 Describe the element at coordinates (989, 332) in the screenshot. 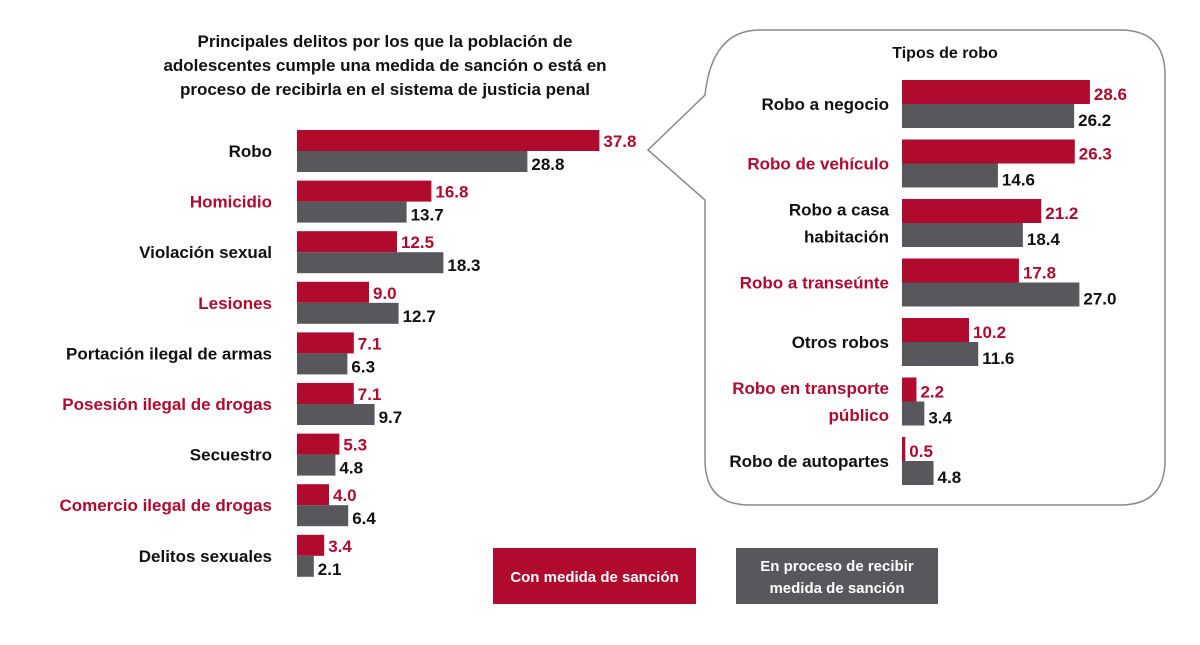

I see `value-label-sanction: 10.2` at that location.